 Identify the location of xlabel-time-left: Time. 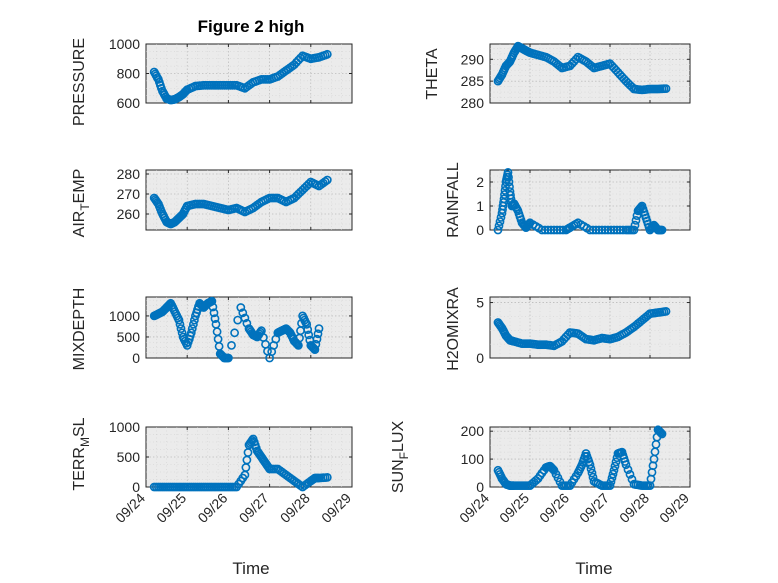
(250, 568).